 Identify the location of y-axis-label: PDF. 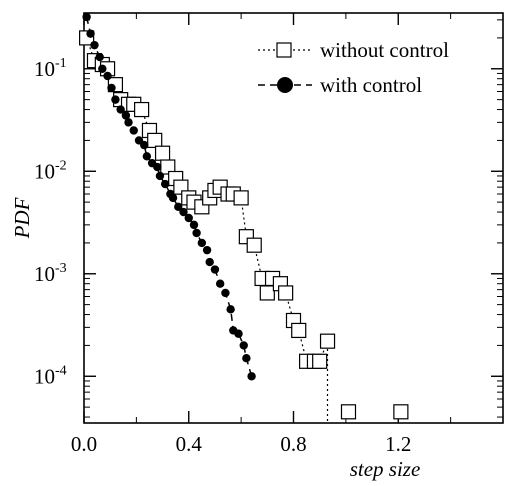
(22, 218).